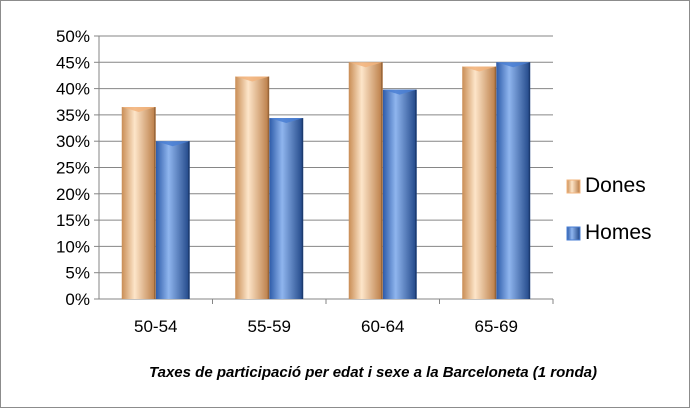  What do you see at coordinates (73, 246) in the screenshot?
I see `y-tick-label: 10%` at bounding box center [73, 246].